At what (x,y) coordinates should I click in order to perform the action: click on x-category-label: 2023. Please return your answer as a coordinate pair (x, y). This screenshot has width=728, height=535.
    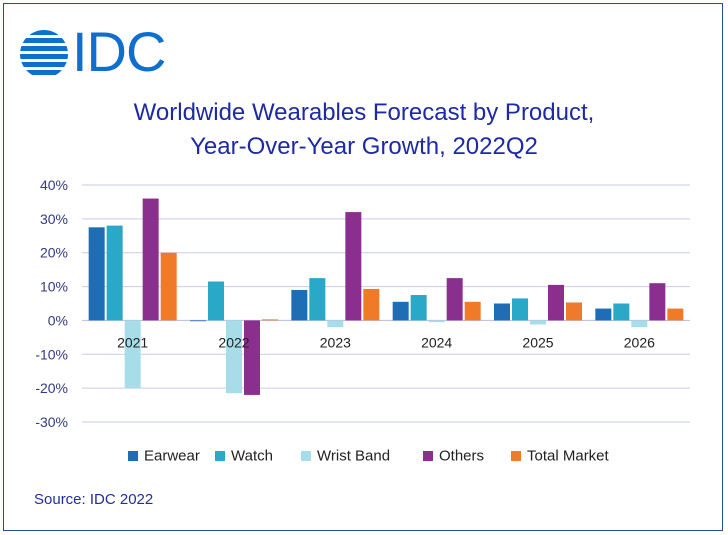
    Looking at the image, I should click on (335, 342).